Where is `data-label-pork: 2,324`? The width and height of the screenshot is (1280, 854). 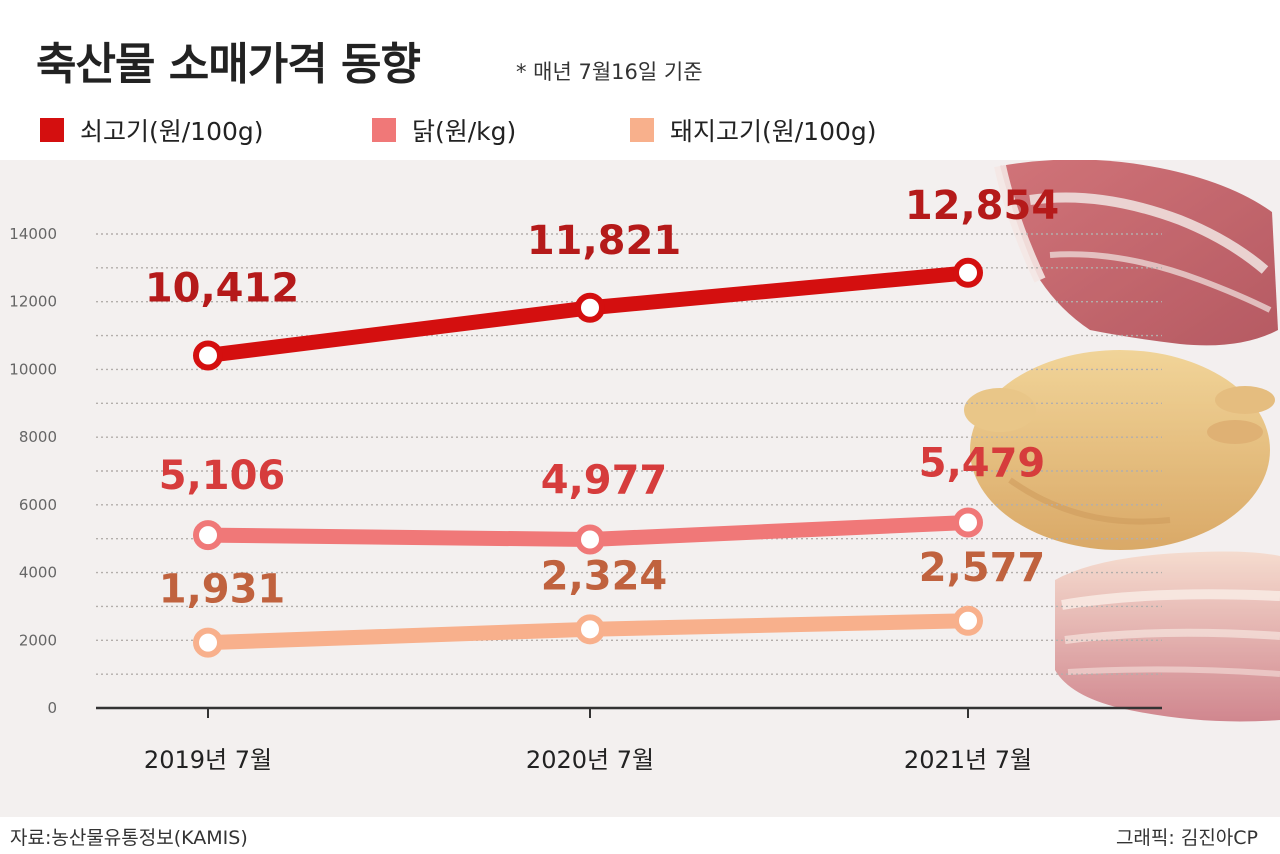 data-label-pork: 2,324 is located at coordinates (604, 576).